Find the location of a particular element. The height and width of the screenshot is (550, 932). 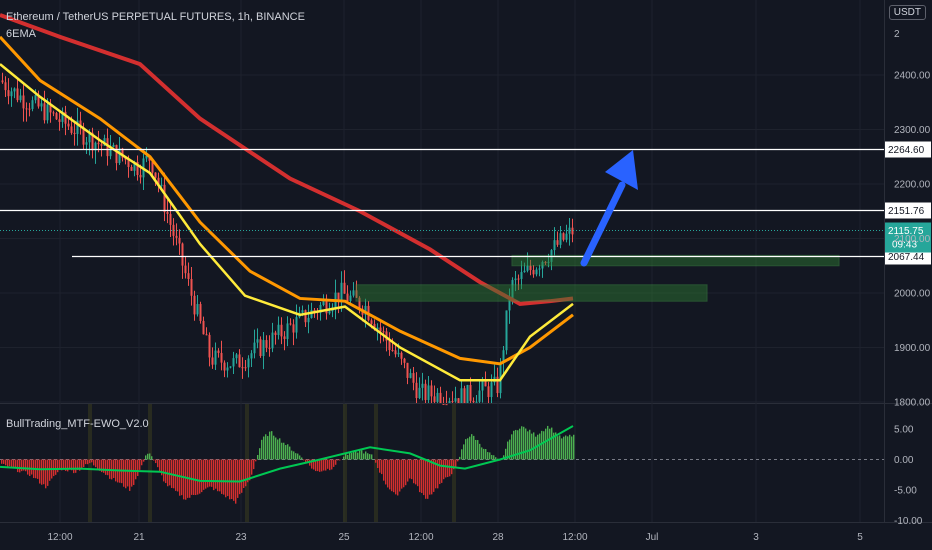

price-tick-label: 1800.00 is located at coordinates (912, 403).